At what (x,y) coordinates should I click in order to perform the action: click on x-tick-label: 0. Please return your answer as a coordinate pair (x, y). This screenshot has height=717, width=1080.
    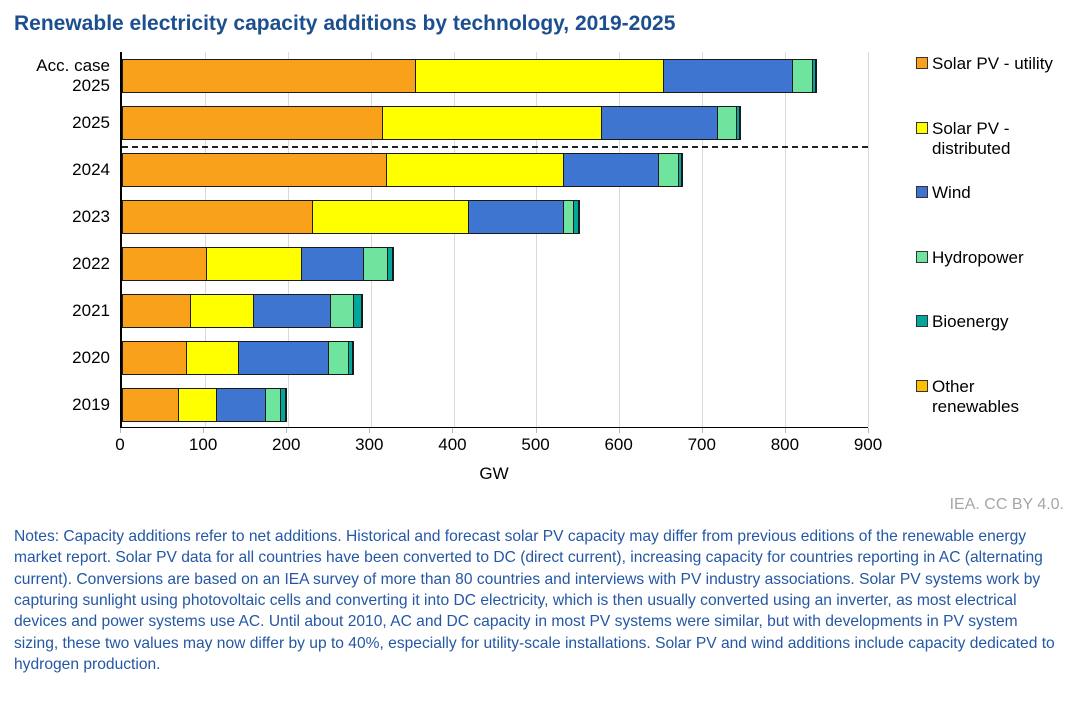
    Looking at the image, I should click on (120, 444).